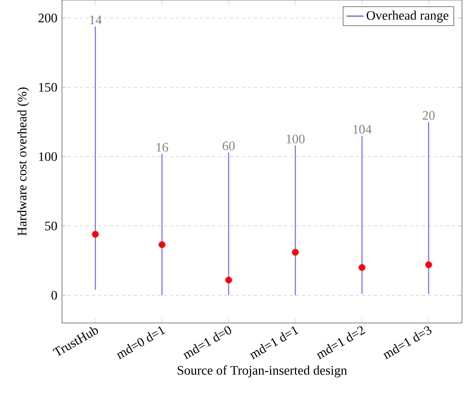  I want to click on x-tick-label: md=1 d=0, so click(207, 343).